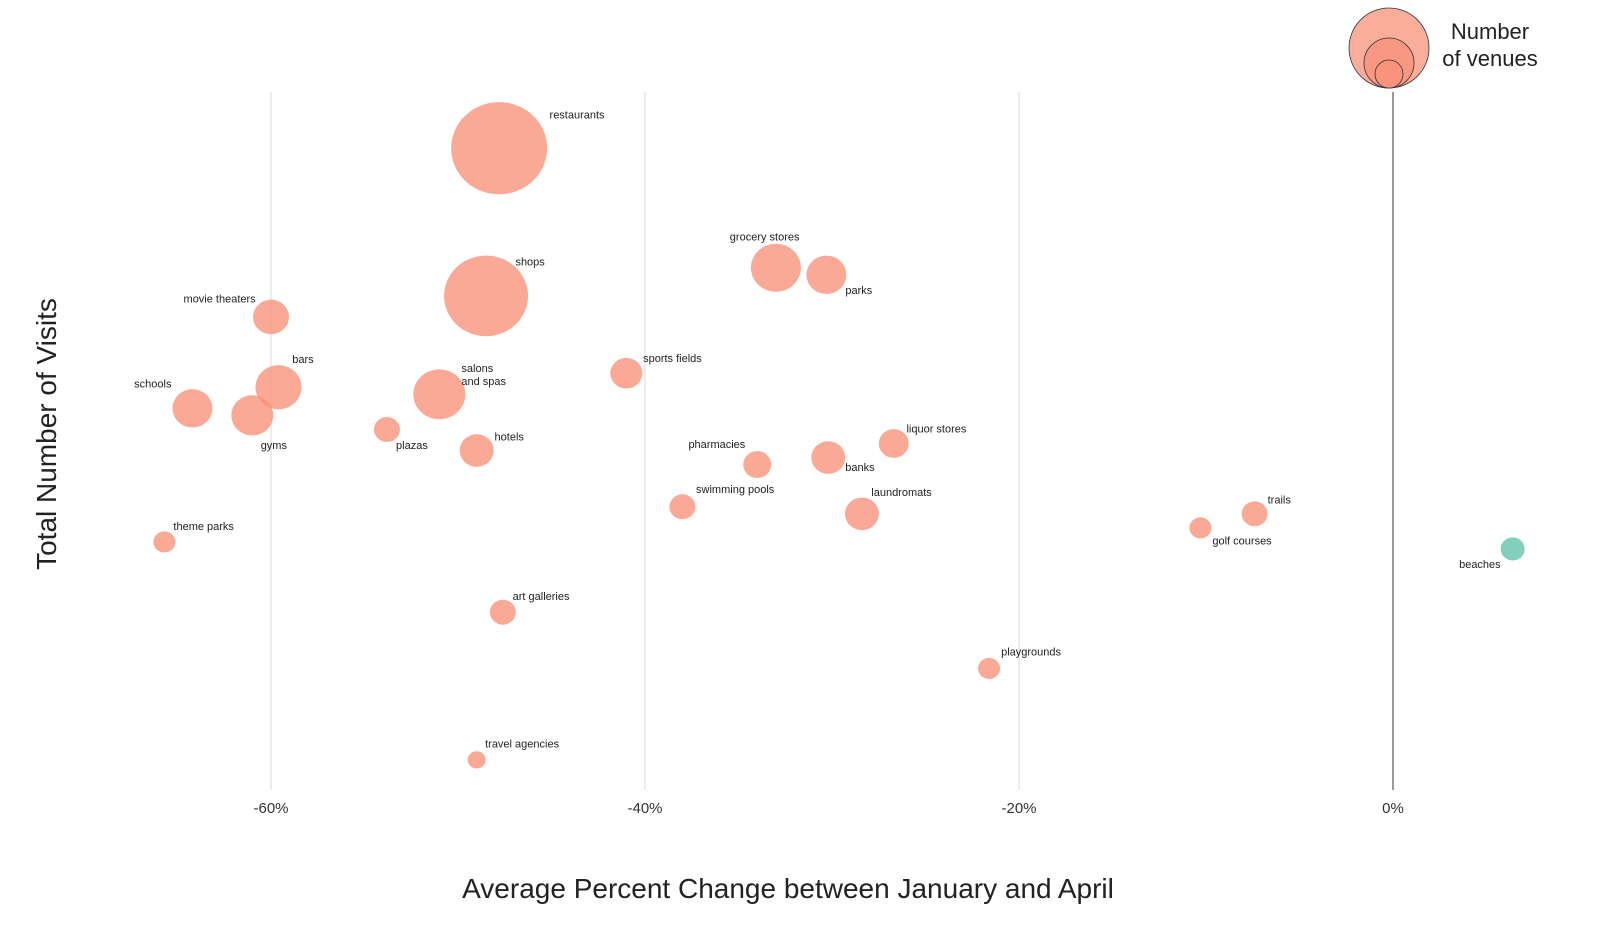 Image resolution: width=1600 pixels, height=936 pixels. Describe the element at coordinates (716, 445) in the screenshot. I see `bubble-label: pharmacies` at that location.